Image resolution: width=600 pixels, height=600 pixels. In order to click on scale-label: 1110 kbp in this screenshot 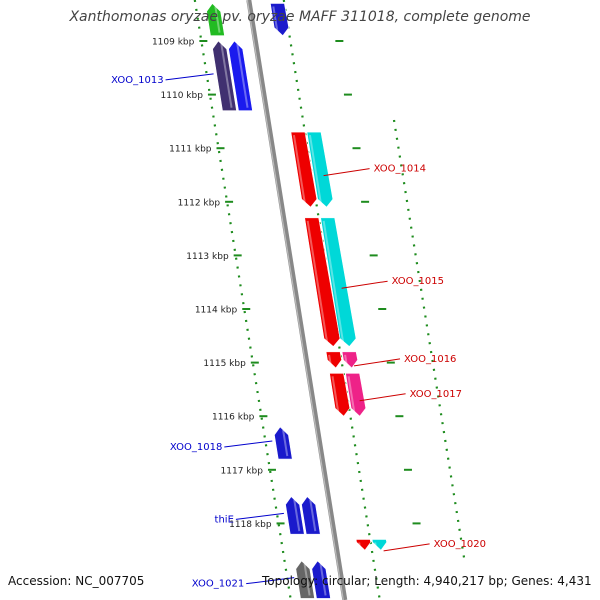, I will do `click(182, 96)`.